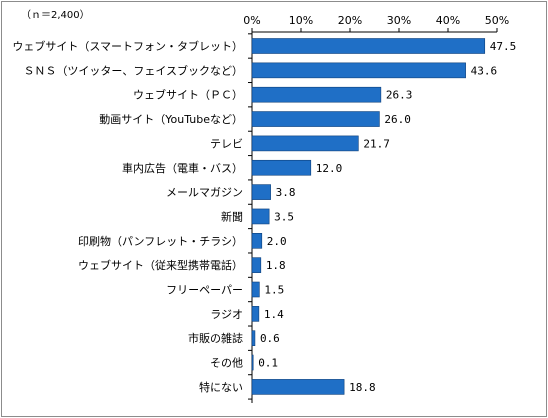  Describe the element at coordinates (127, 46) in the screenshot. I see `category-label: ウェブサイト（スマートフォン・タブレット）` at that location.